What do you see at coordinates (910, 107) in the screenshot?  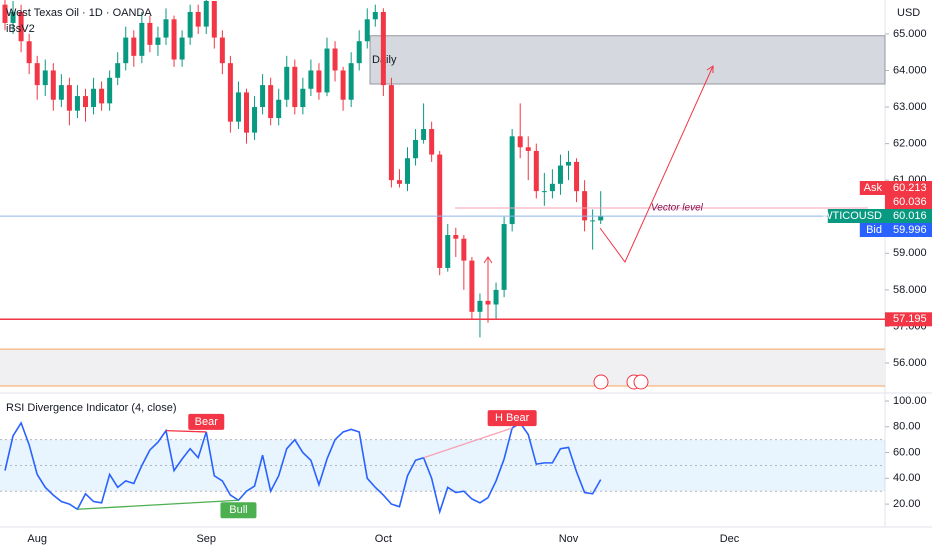 I see `y-tick-label: 63.000` at bounding box center [910, 107].